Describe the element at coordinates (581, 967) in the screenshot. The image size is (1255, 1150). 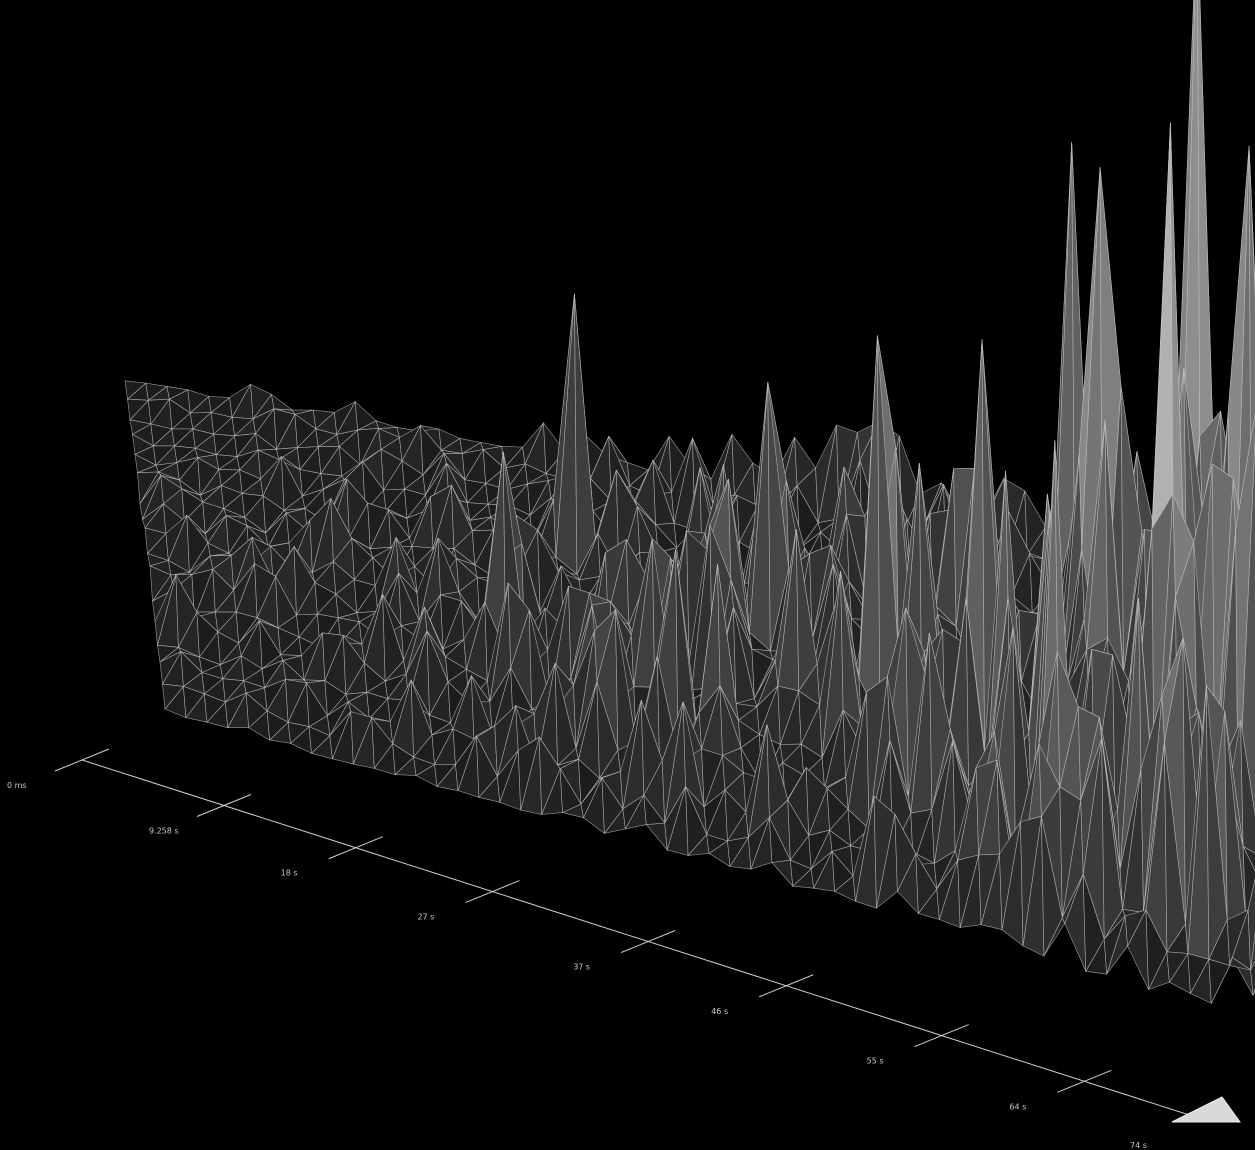
I see `time-axis-tick-label: 37 s` at that location.